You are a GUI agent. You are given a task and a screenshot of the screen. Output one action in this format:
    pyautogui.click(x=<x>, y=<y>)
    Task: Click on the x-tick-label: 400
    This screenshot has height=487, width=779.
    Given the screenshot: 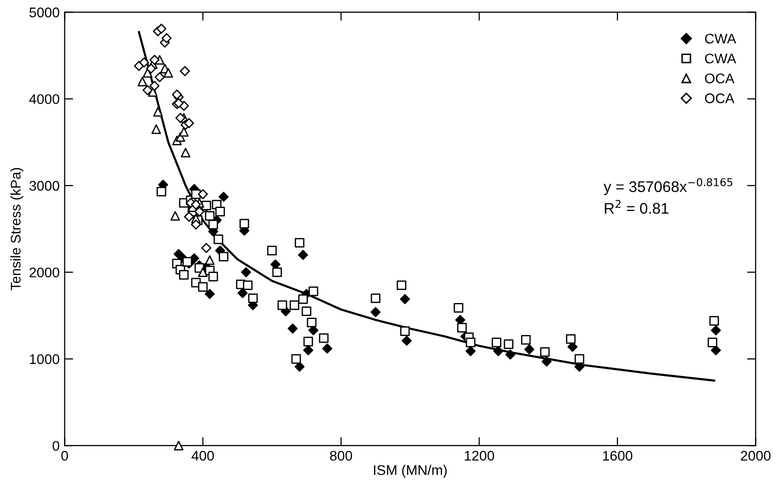 What is the action you would take?
    pyautogui.click(x=203, y=455)
    